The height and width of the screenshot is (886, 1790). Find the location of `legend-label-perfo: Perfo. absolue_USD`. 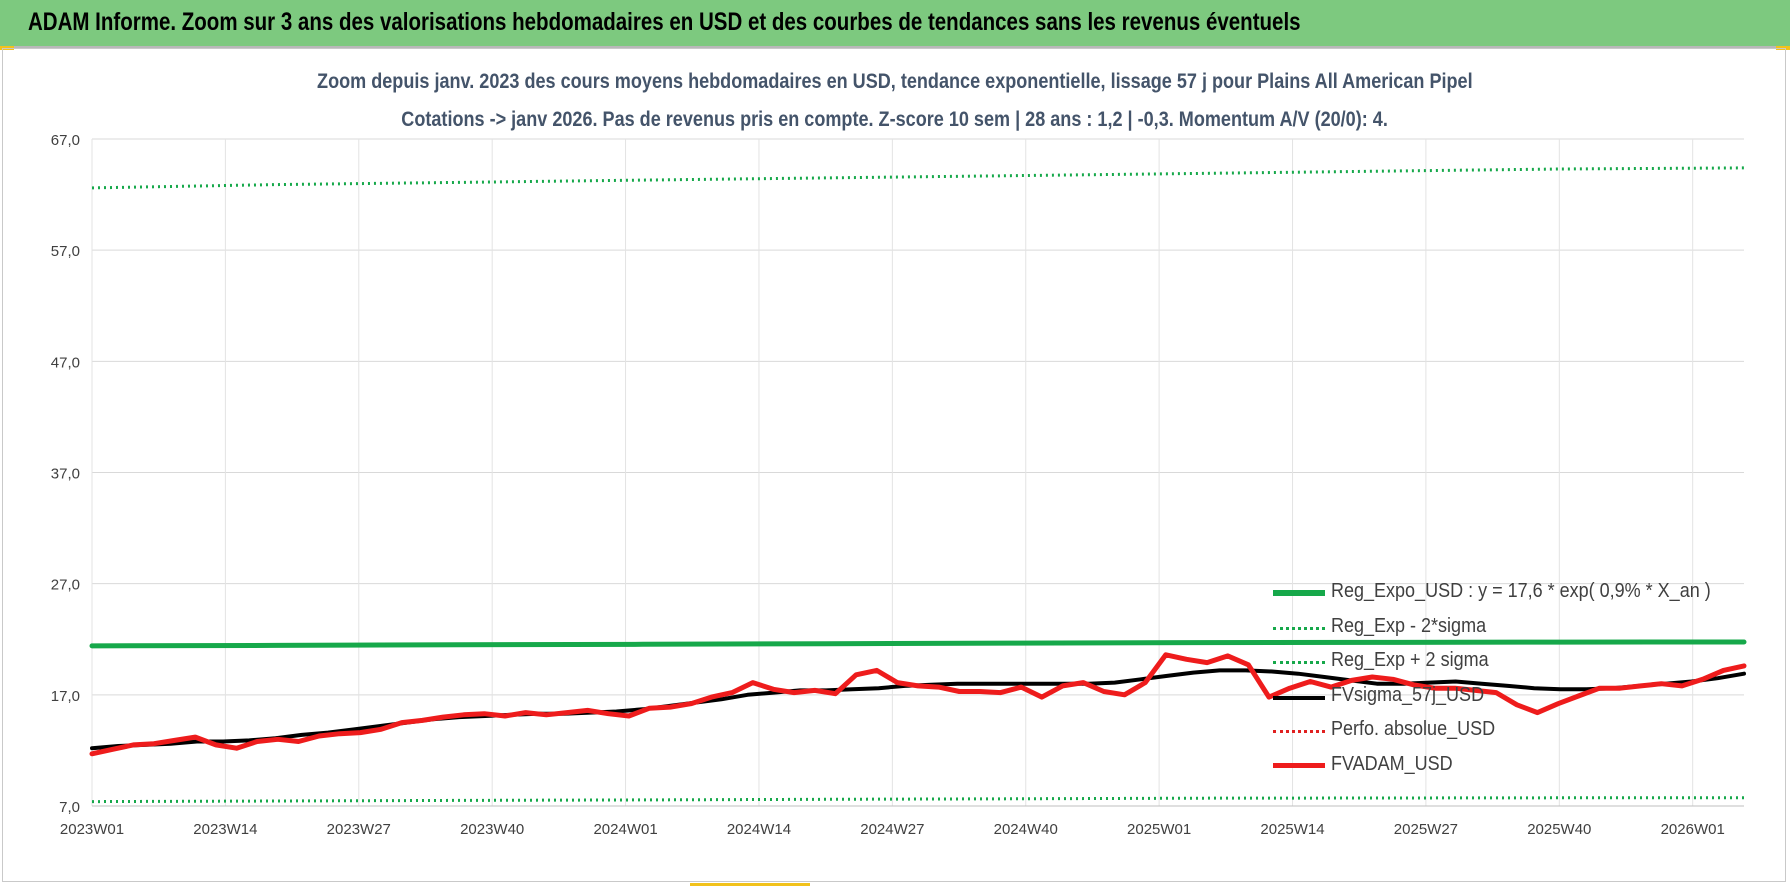

legend-label-perfo: Perfo. absolue_USD is located at coordinates (1413, 729).